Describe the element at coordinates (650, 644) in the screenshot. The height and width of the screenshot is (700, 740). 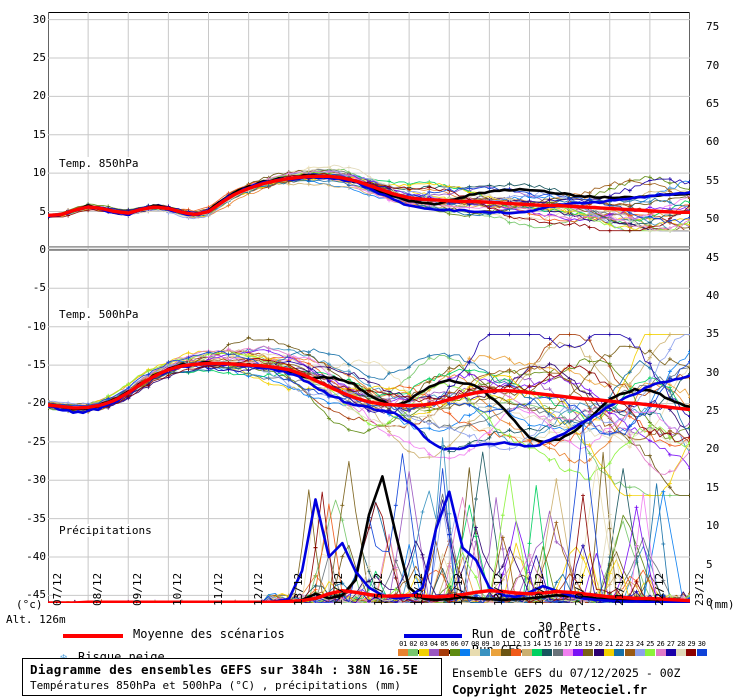
I see `pert-member-number: 25` at that location.